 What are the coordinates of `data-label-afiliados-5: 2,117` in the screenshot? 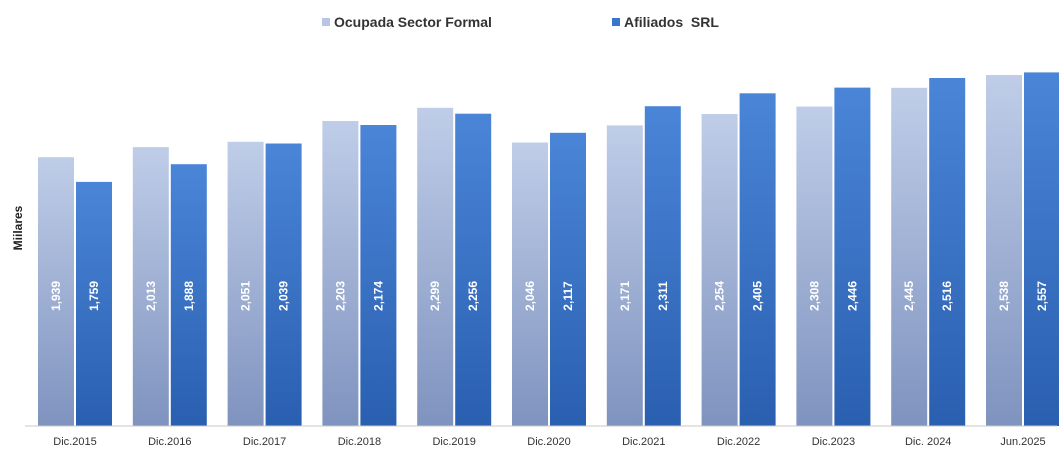 It's located at (568, 296).